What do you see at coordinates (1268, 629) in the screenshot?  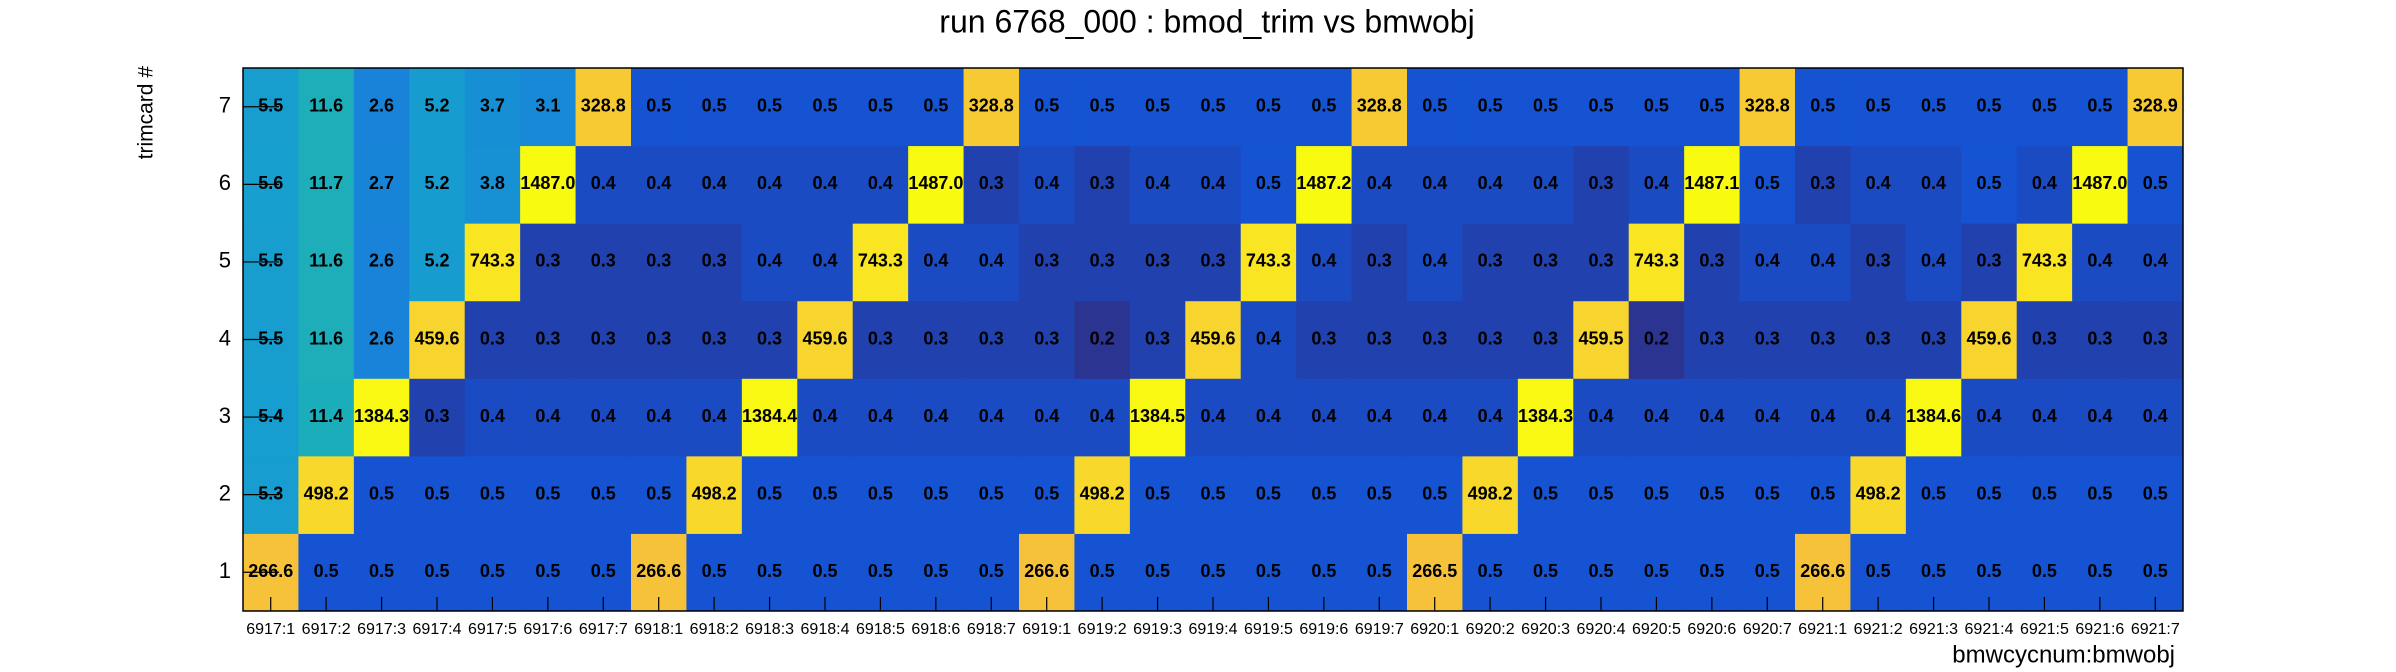 I see `x-tick-label: 6919:5` at bounding box center [1268, 629].